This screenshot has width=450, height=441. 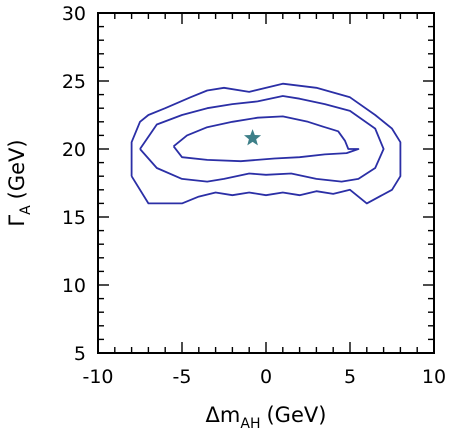 What do you see at coordinates (266, 377) in the screenshot?
I see `x-tick-label: 0` at bounding box center [266, 377].